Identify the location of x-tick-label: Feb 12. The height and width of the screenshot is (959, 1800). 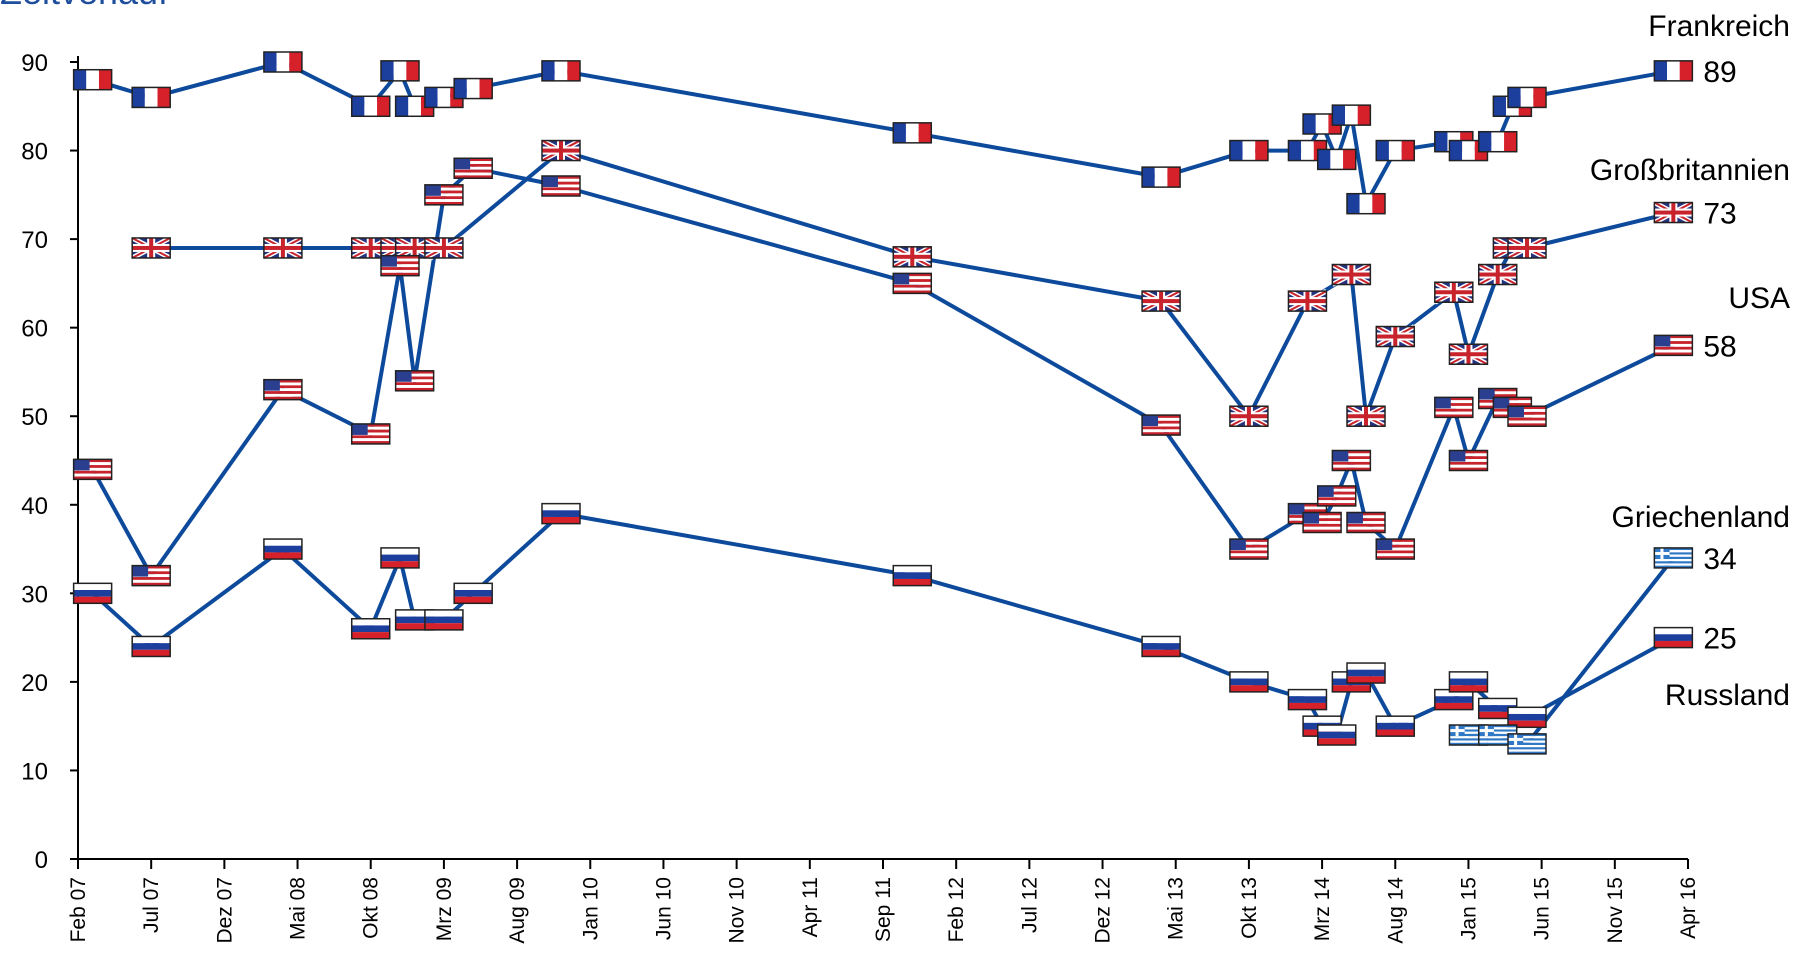
(956, 909).